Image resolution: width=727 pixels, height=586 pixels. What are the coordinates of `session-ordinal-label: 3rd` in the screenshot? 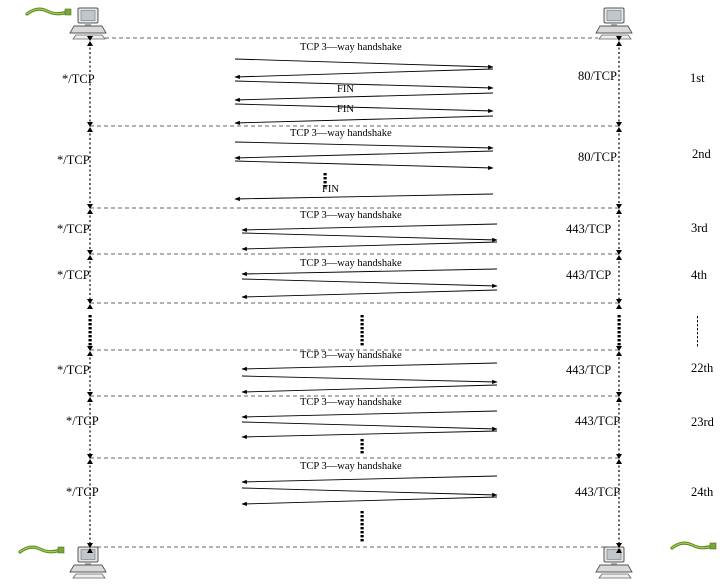 It's located at (699, 228).